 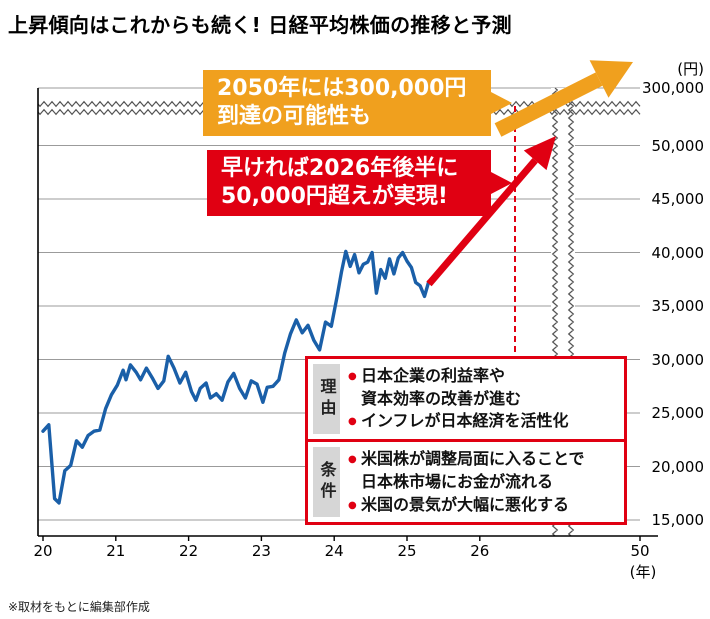 What do you see at coordinates (433, 375) in the screenshot?
I see `reason-line-1: 日本企業の利益率や` at bounding box center [433, 375].